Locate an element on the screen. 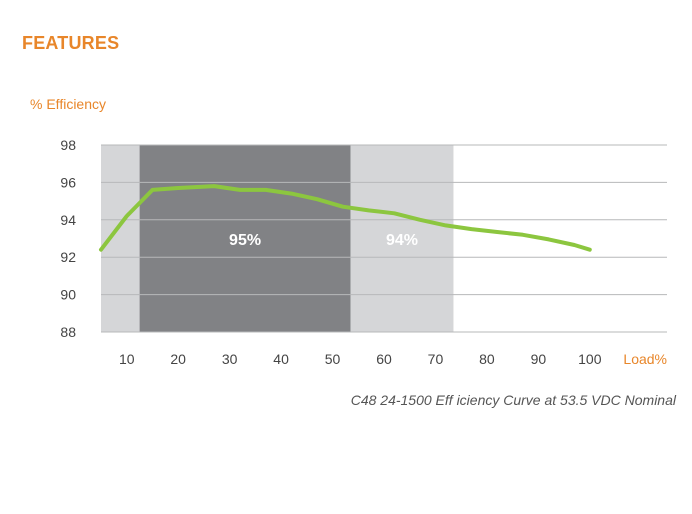 This screenshot has height=514, width=692. x-tick-label: 60 is located at coordinates (384, 359).